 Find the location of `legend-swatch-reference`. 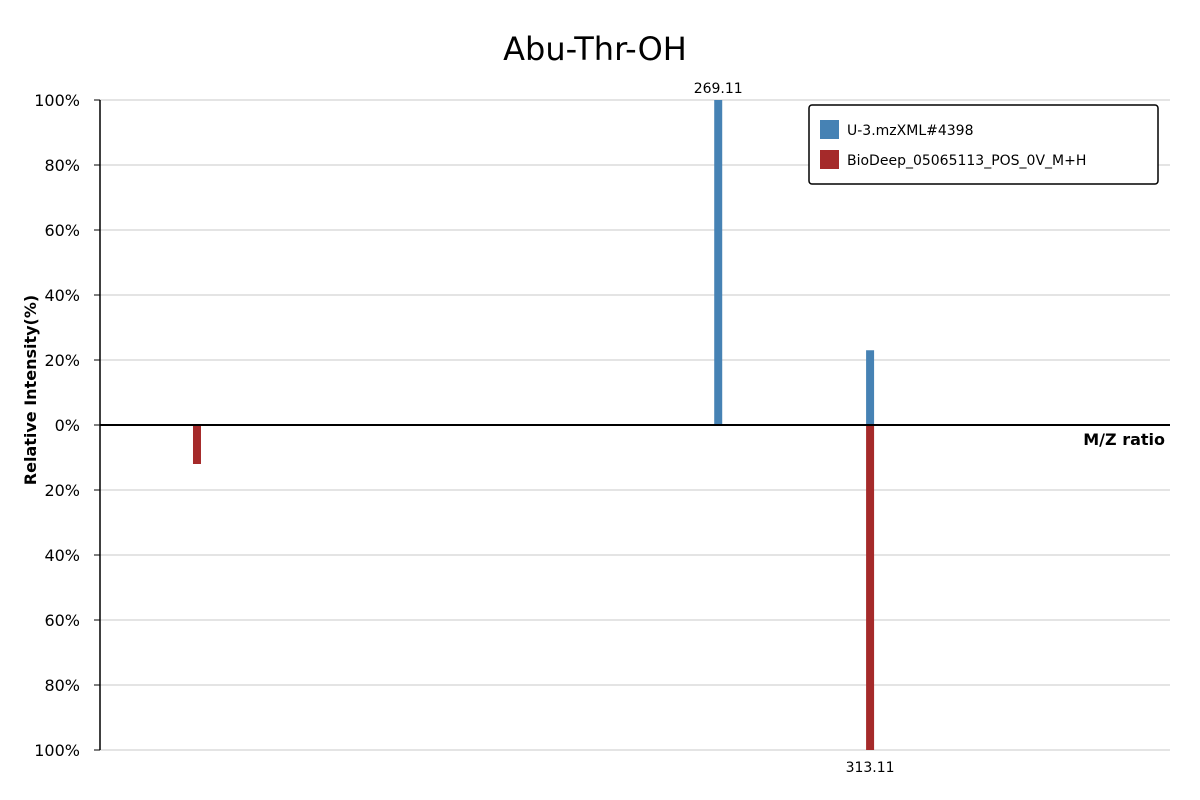

legend-swatch-reference is located at coordinates (829, 159).